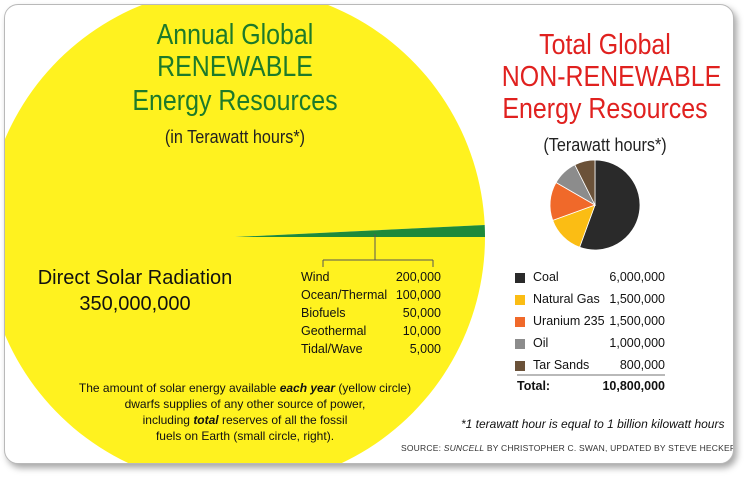 Image resolution: width=744 pixels, height=480 pixels. I want to click on solar-value: 350,000,000, so click(135, 304).